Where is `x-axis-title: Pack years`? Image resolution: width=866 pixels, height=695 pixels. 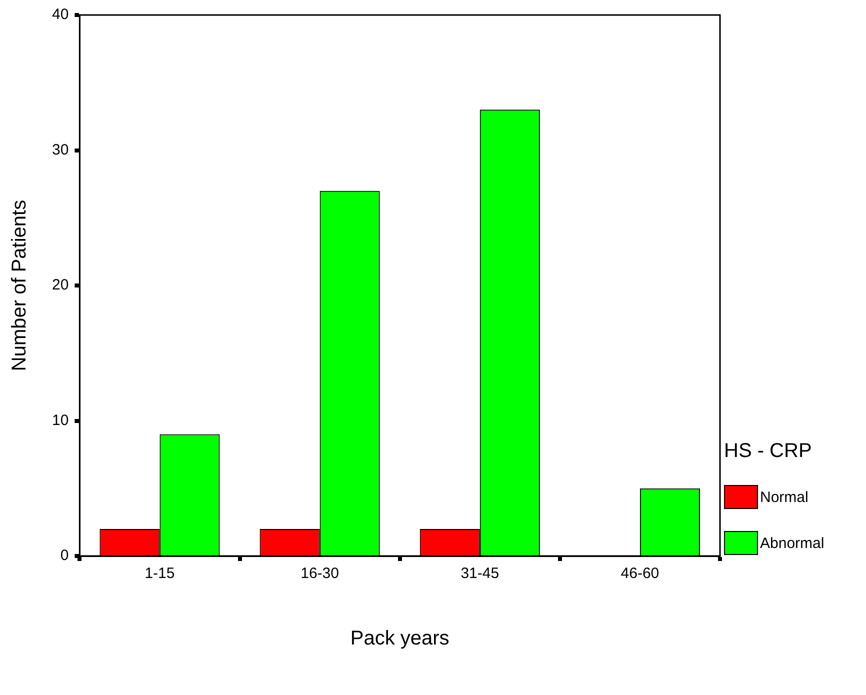
x-axis-title: Pack years is located at coordinates (400, 639).